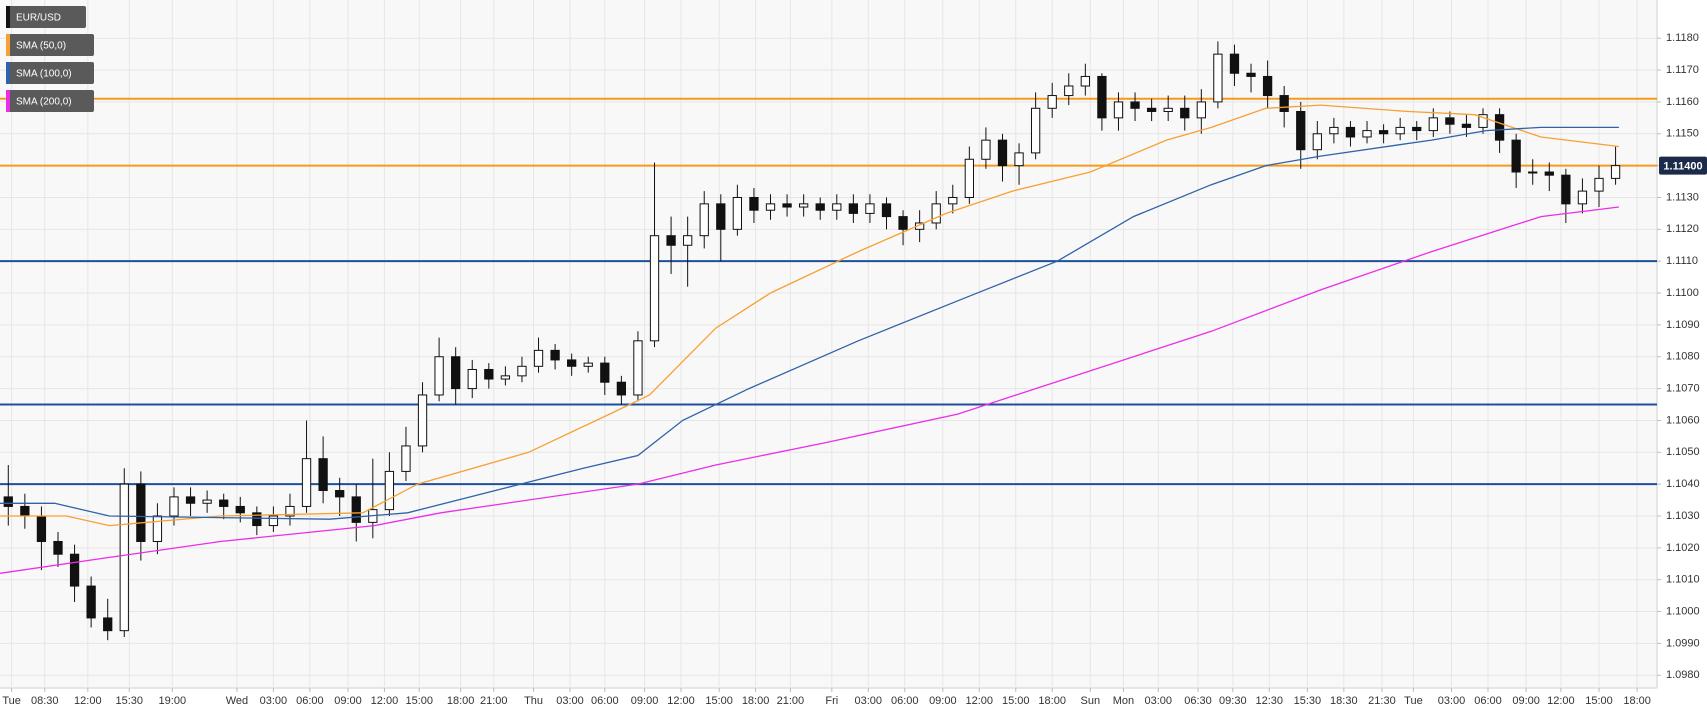  What do you see at coordinates (1682, 261) in the screenshot?
I see `y-tick-label: 1.1110` at bounding box center [1682, 261].